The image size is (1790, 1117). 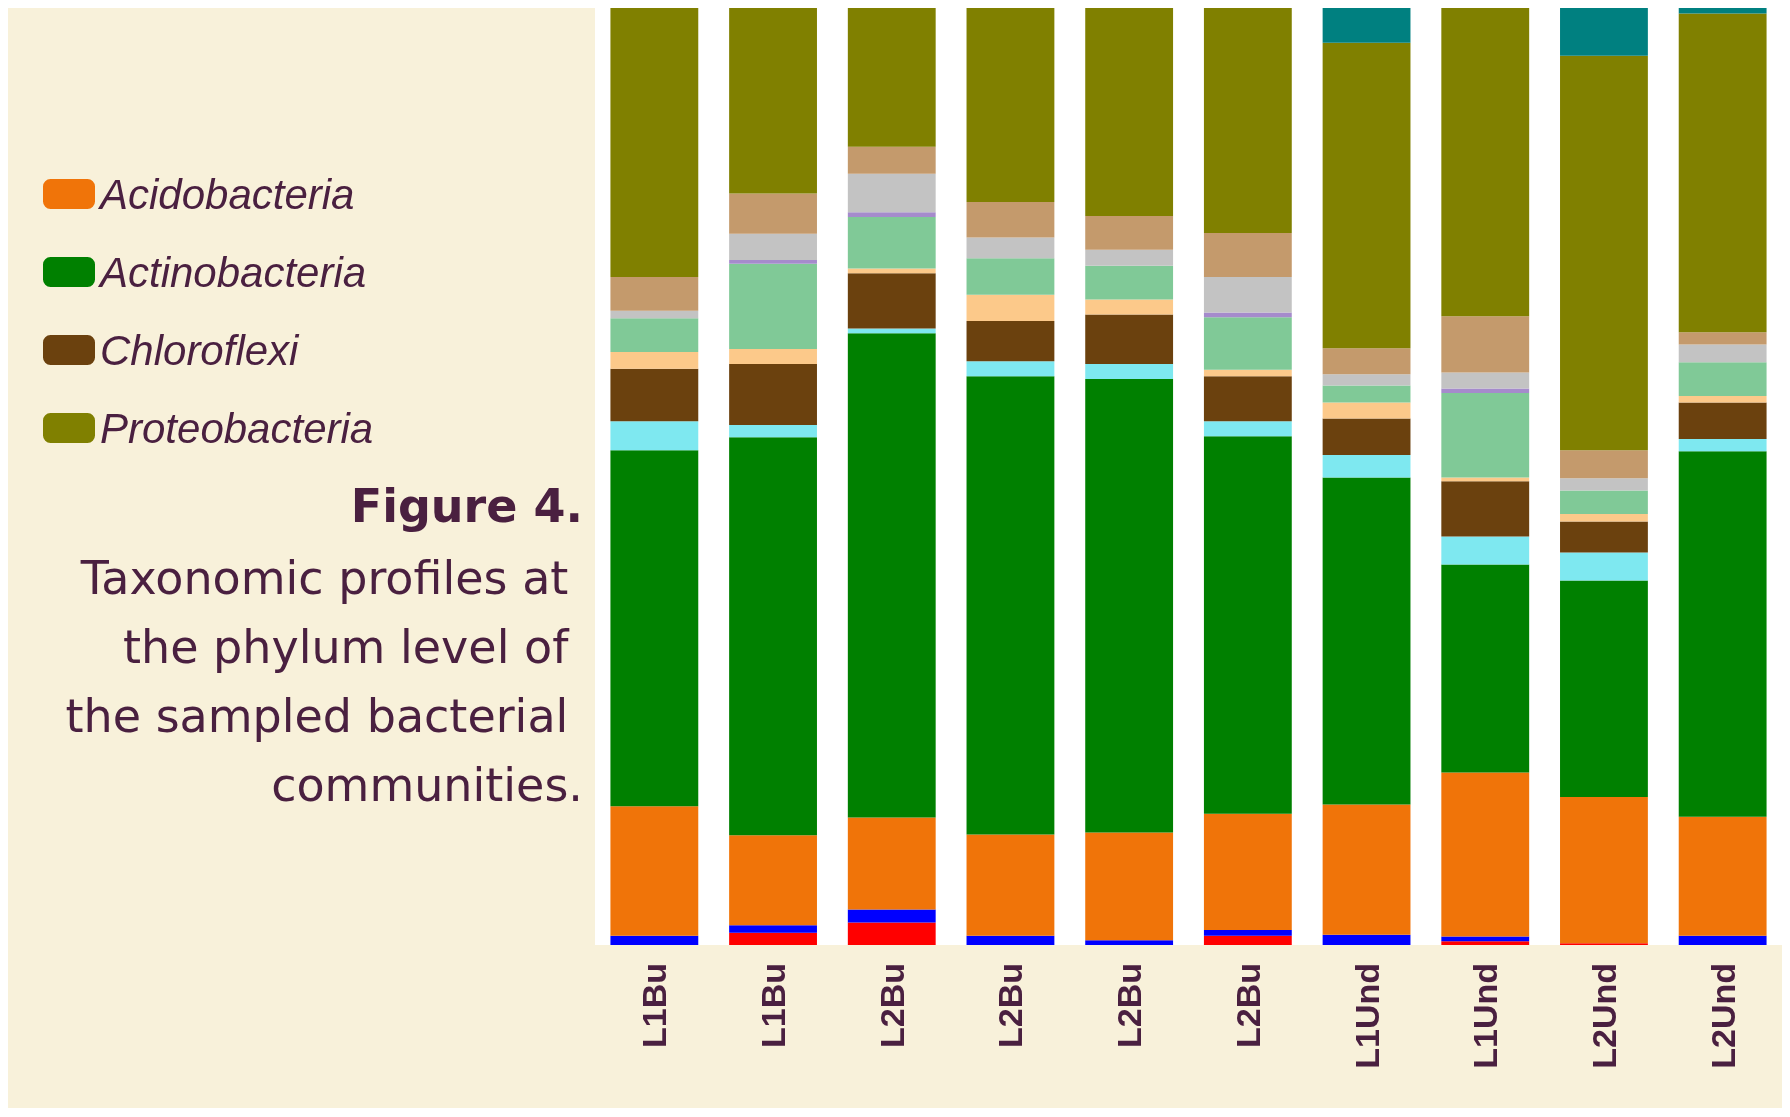 I want to click on text: Figure 4., so click(x=466, y=506).